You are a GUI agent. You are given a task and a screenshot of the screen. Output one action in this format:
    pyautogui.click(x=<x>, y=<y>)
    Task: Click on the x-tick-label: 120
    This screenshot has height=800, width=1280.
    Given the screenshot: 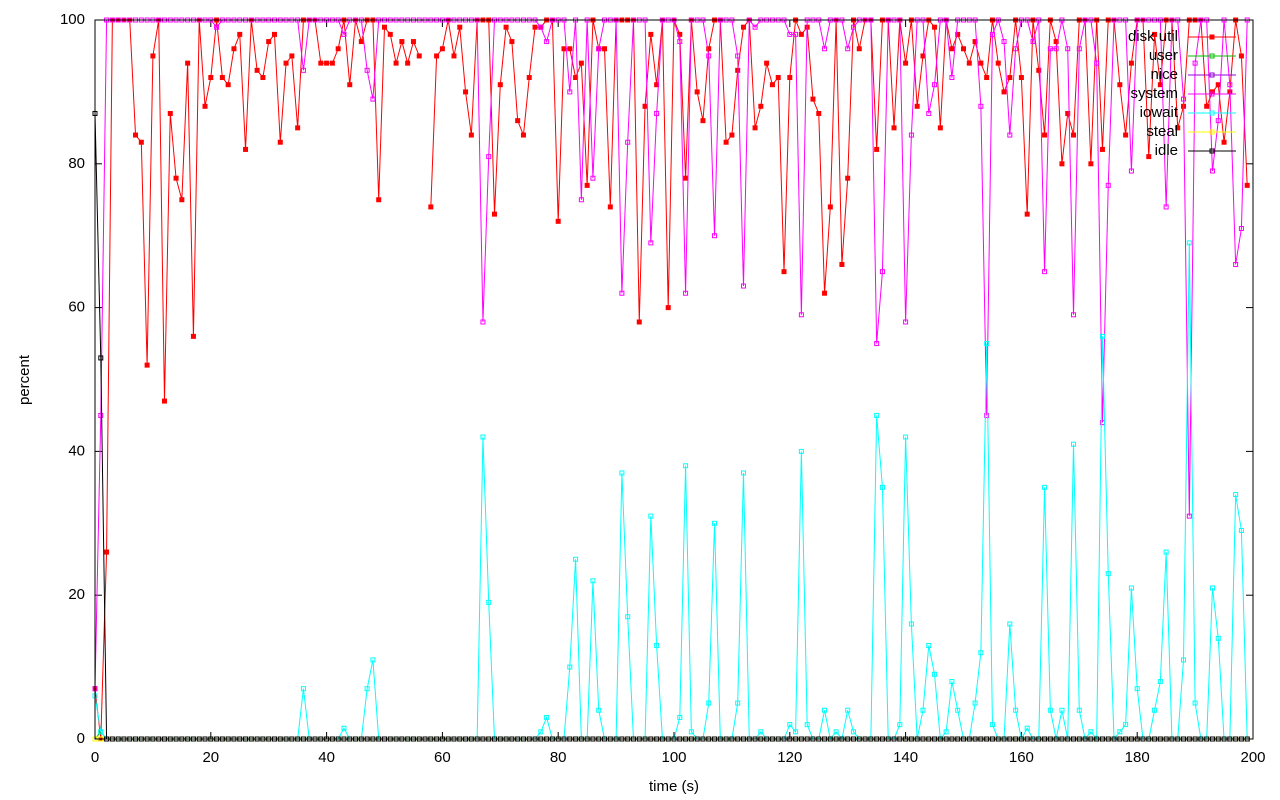 What is the action you would take?
    pyautogui.click(x=789, y=757)
    